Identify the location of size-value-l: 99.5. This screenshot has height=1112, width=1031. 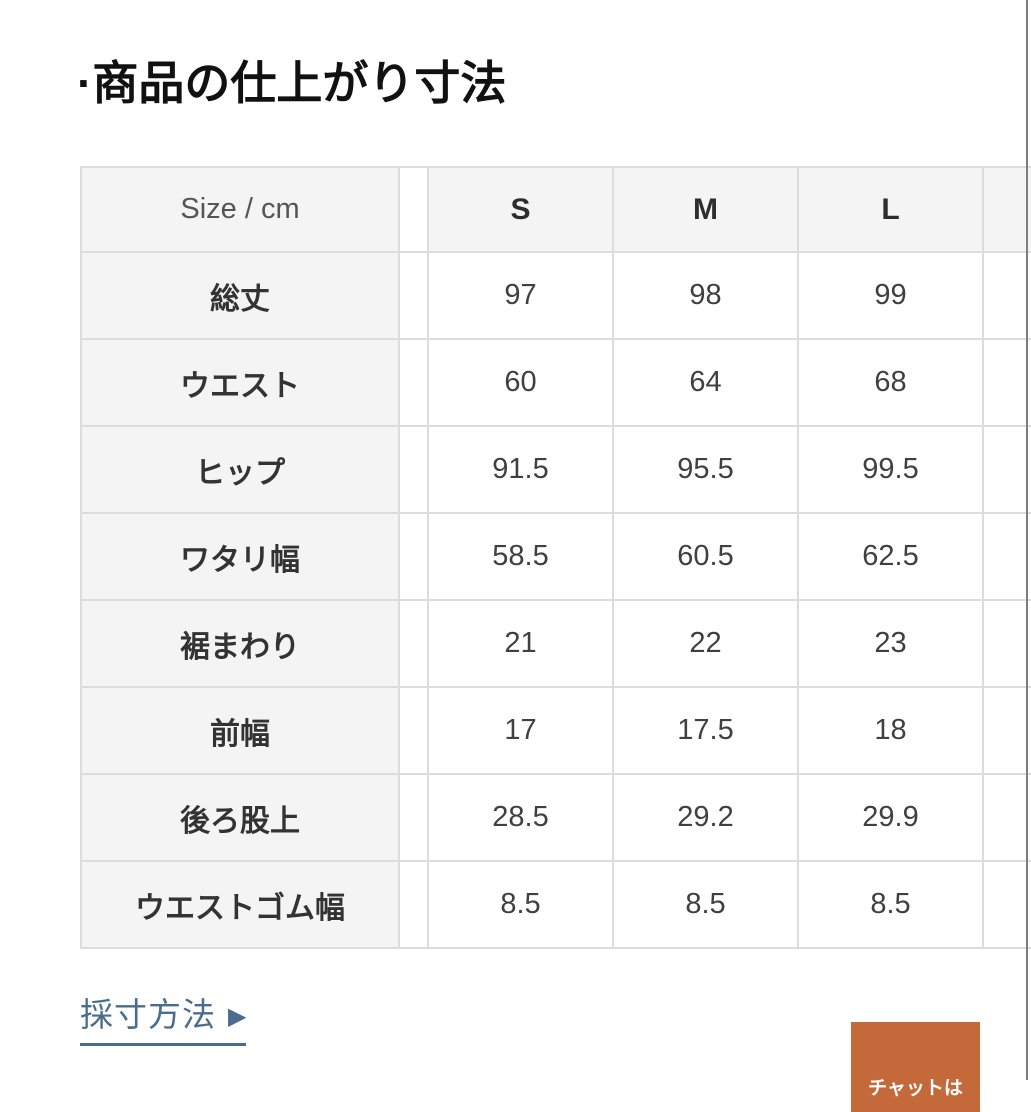
(890, 469).